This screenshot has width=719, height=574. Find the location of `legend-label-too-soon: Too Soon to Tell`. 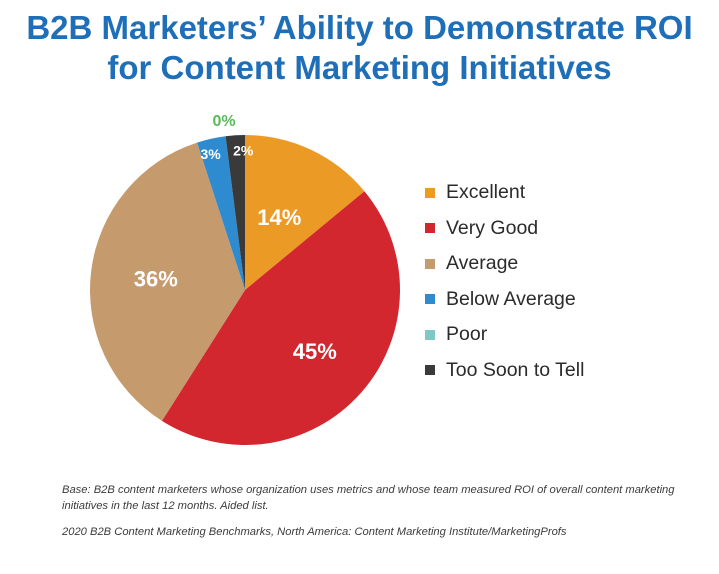

legend-label-too-soon: Too Soon to Tell is located at coordinates (515, 369).